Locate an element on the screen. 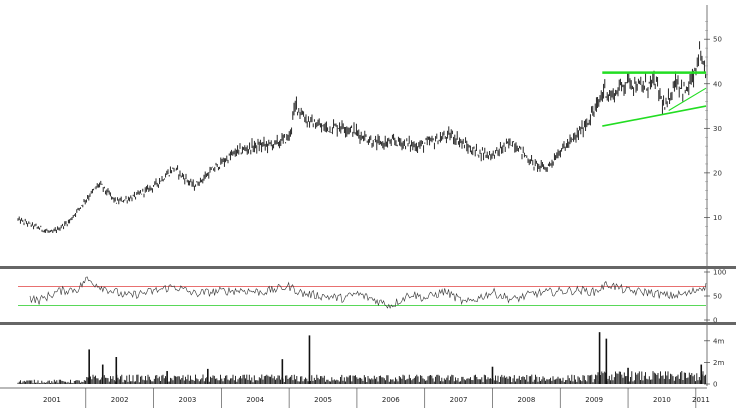 The width and height of the screenshot is (736, 417). price-tick-label: 30 is located at coordinates (717, 129).